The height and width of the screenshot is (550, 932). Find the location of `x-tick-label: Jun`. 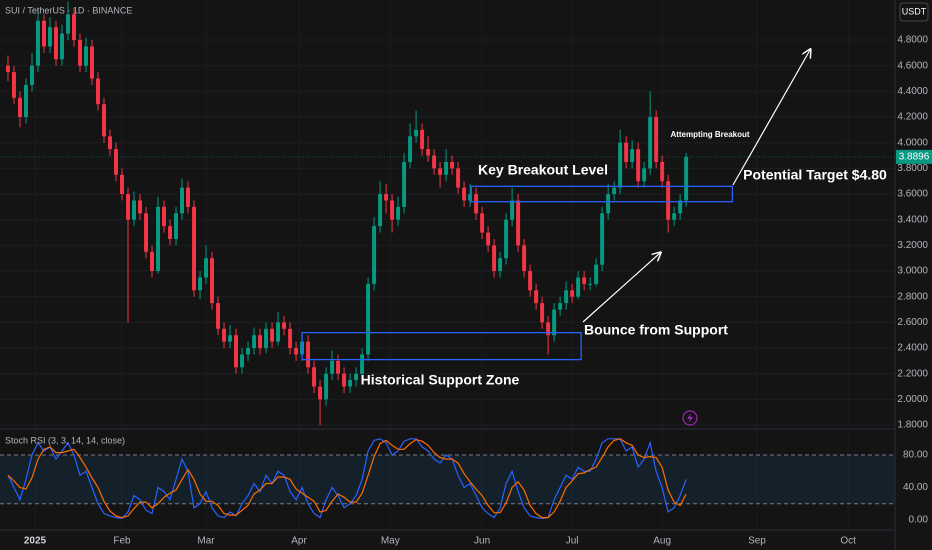

x-tick-label: Jun is located at coordinates (482, 541).